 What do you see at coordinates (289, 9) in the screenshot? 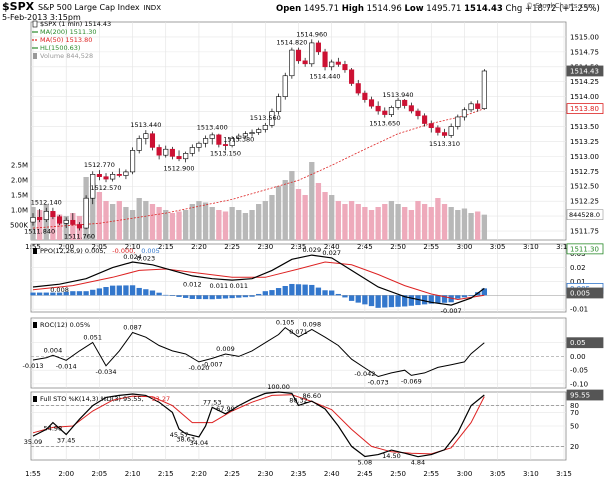
I see `open-label: Open` at bounding box center [289, 9].